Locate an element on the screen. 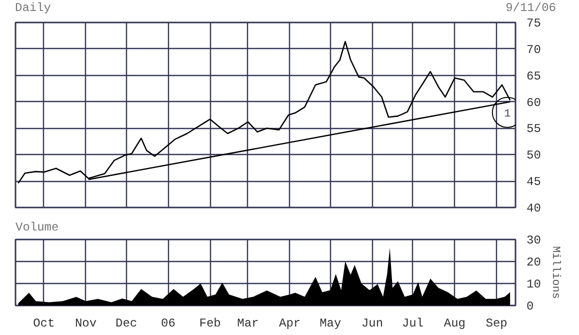 The width and height of the screenshot is (579, 335). y-tick-label: 70 is located at coordinates (533, 49).